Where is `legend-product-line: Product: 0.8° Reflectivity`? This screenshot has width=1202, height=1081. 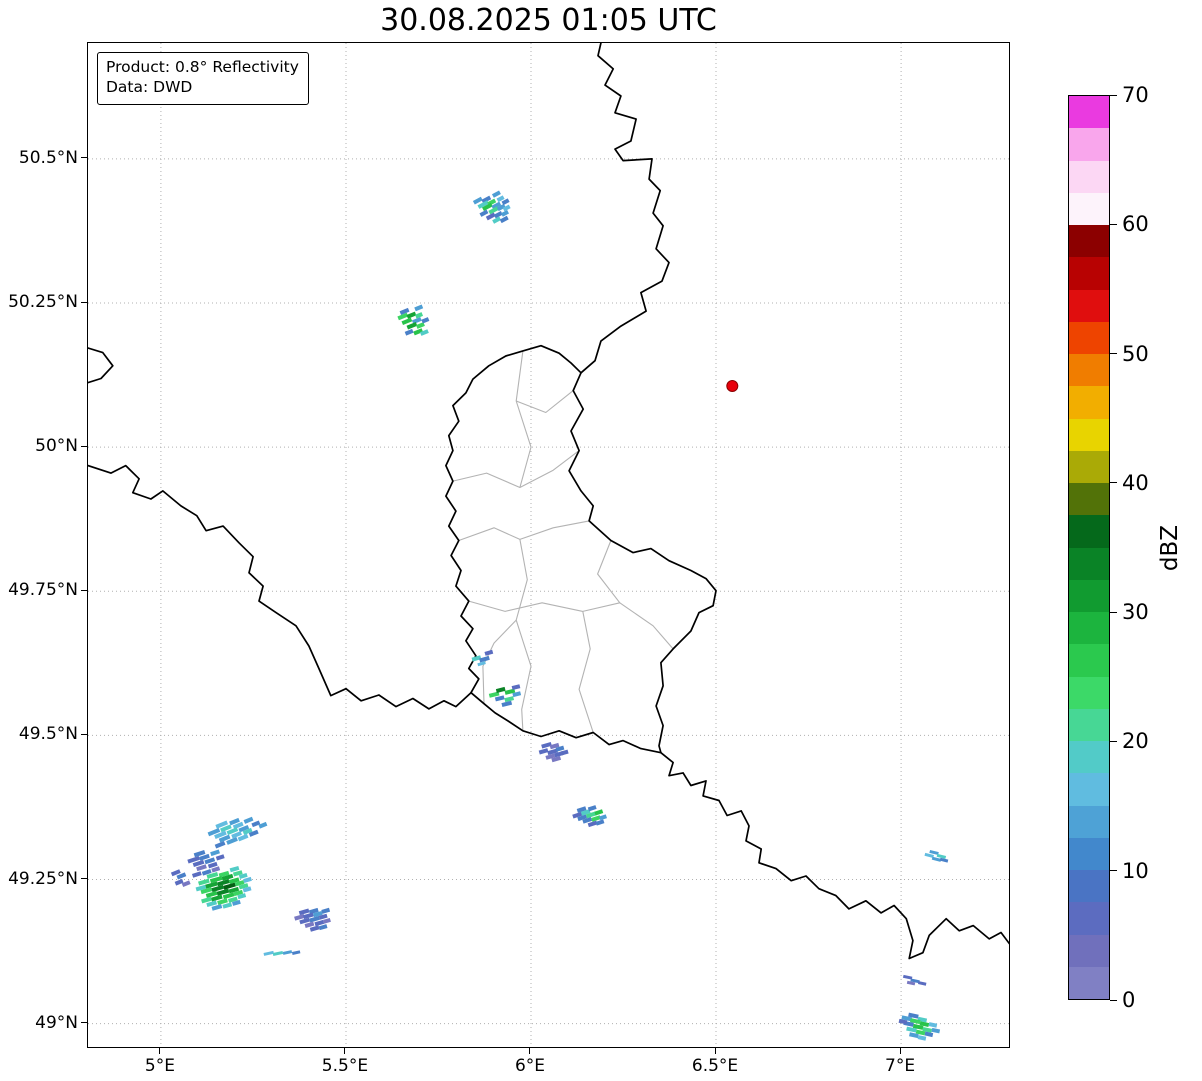
legend-product-line: Product: 0.8° Reflectivity is located at coordinates (202, 67).